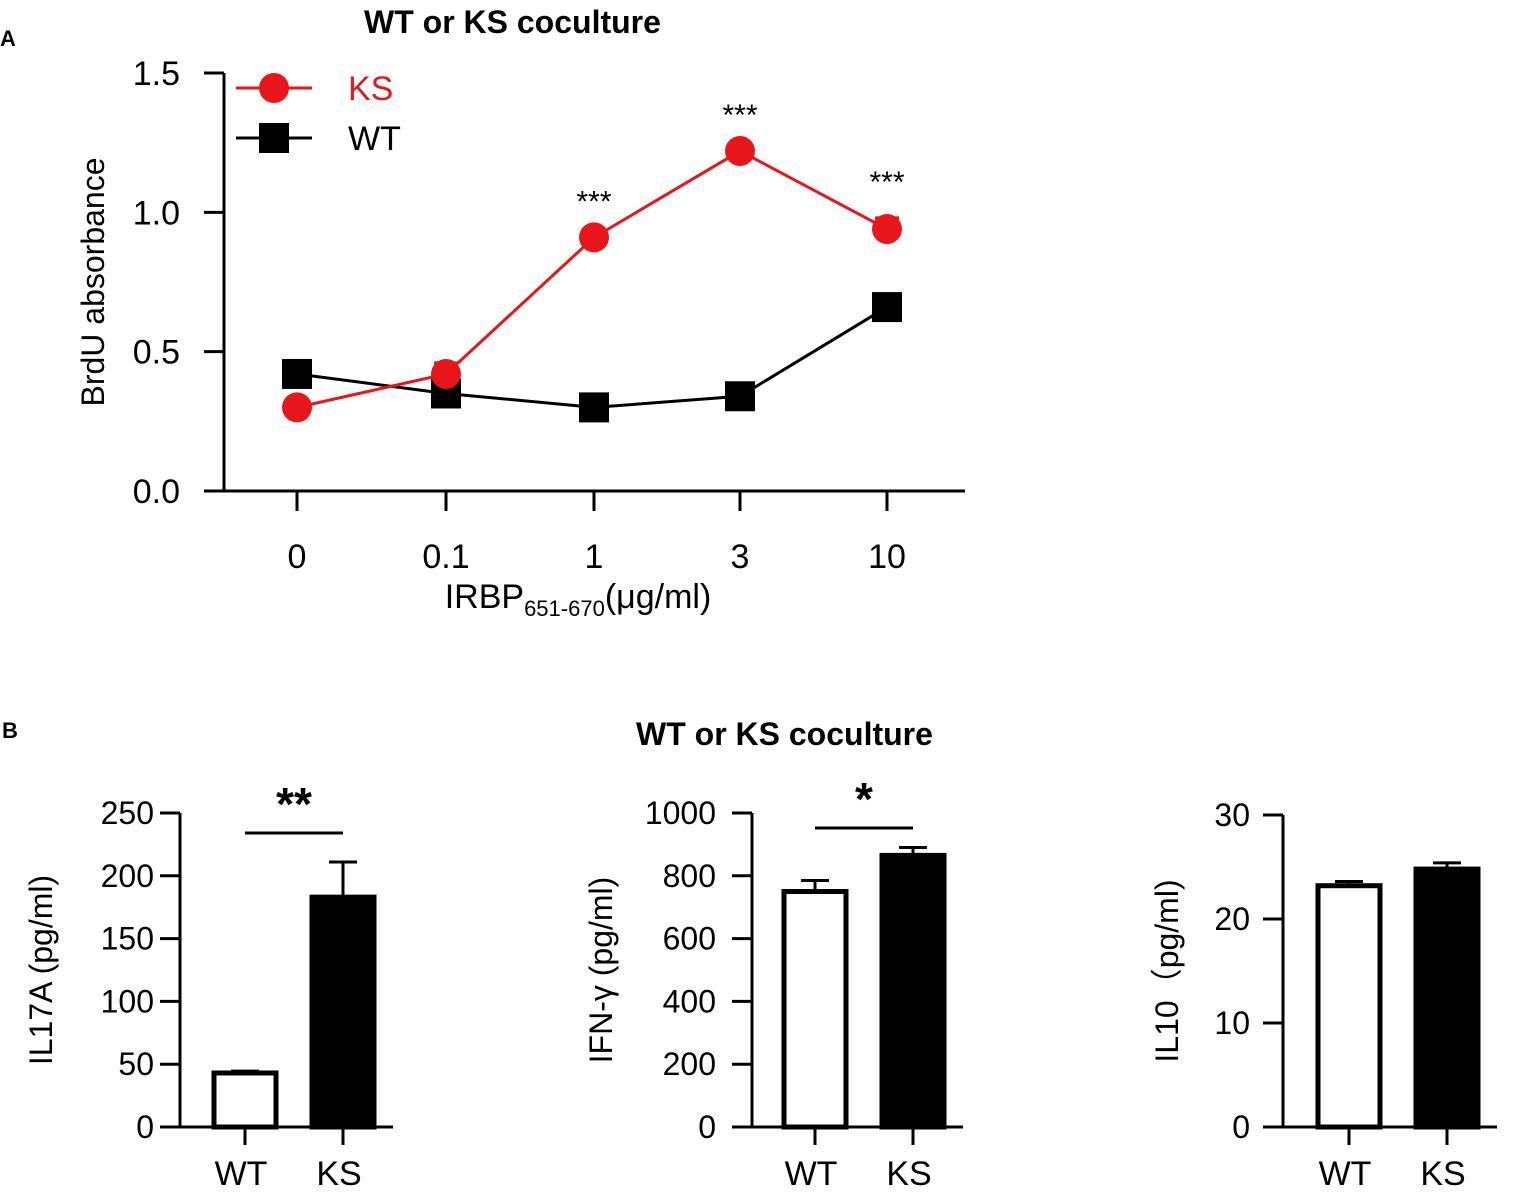  I want to click on legend-label-ks: KS, so click(370, 89).